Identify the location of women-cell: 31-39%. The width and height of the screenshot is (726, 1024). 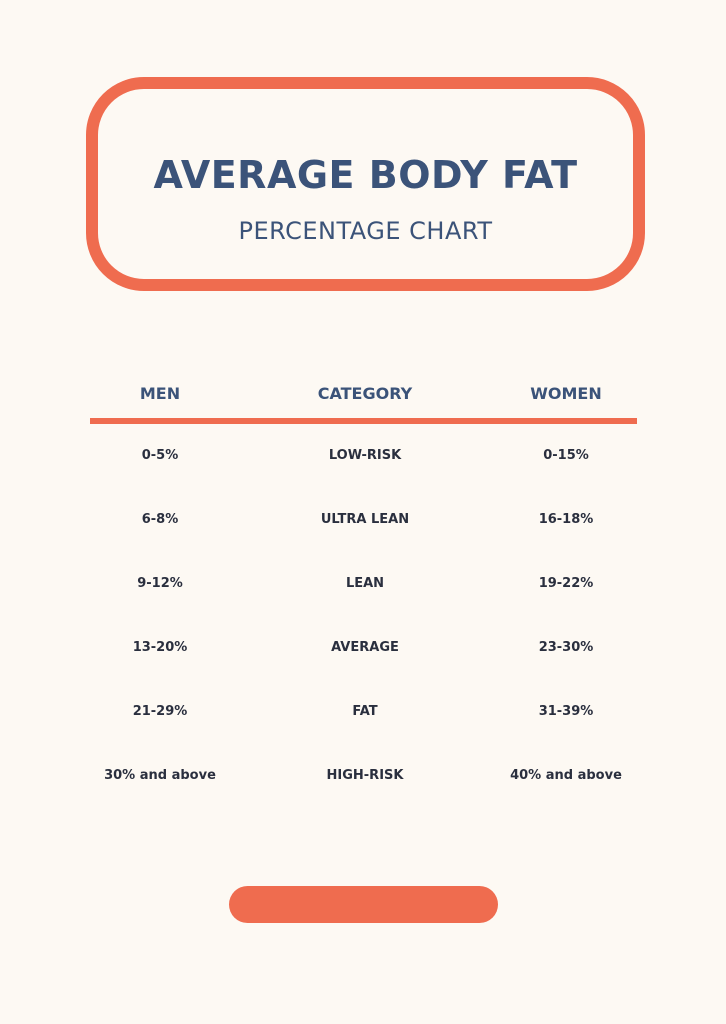
(566, 711).